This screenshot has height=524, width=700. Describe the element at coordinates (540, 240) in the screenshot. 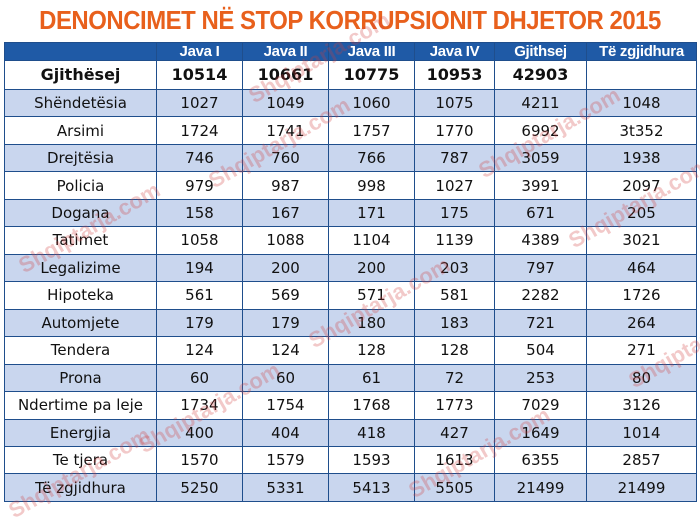

I see `table-cell: 4389` at that location.